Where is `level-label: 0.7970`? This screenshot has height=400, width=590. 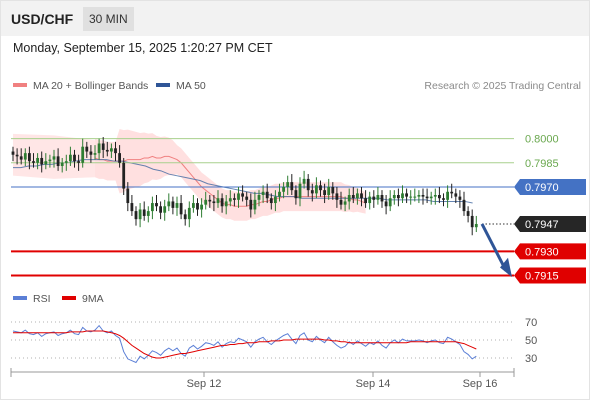
level-label: 0.7970 is located at coordinates (542, 188).